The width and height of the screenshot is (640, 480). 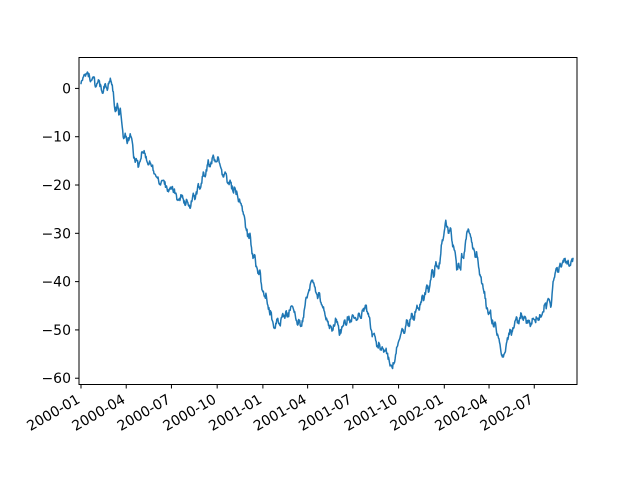 What do you see at coordinates (56, 379) in the screenshot?
I see `y-tick-label: −60` at bounding box center [56, 379].